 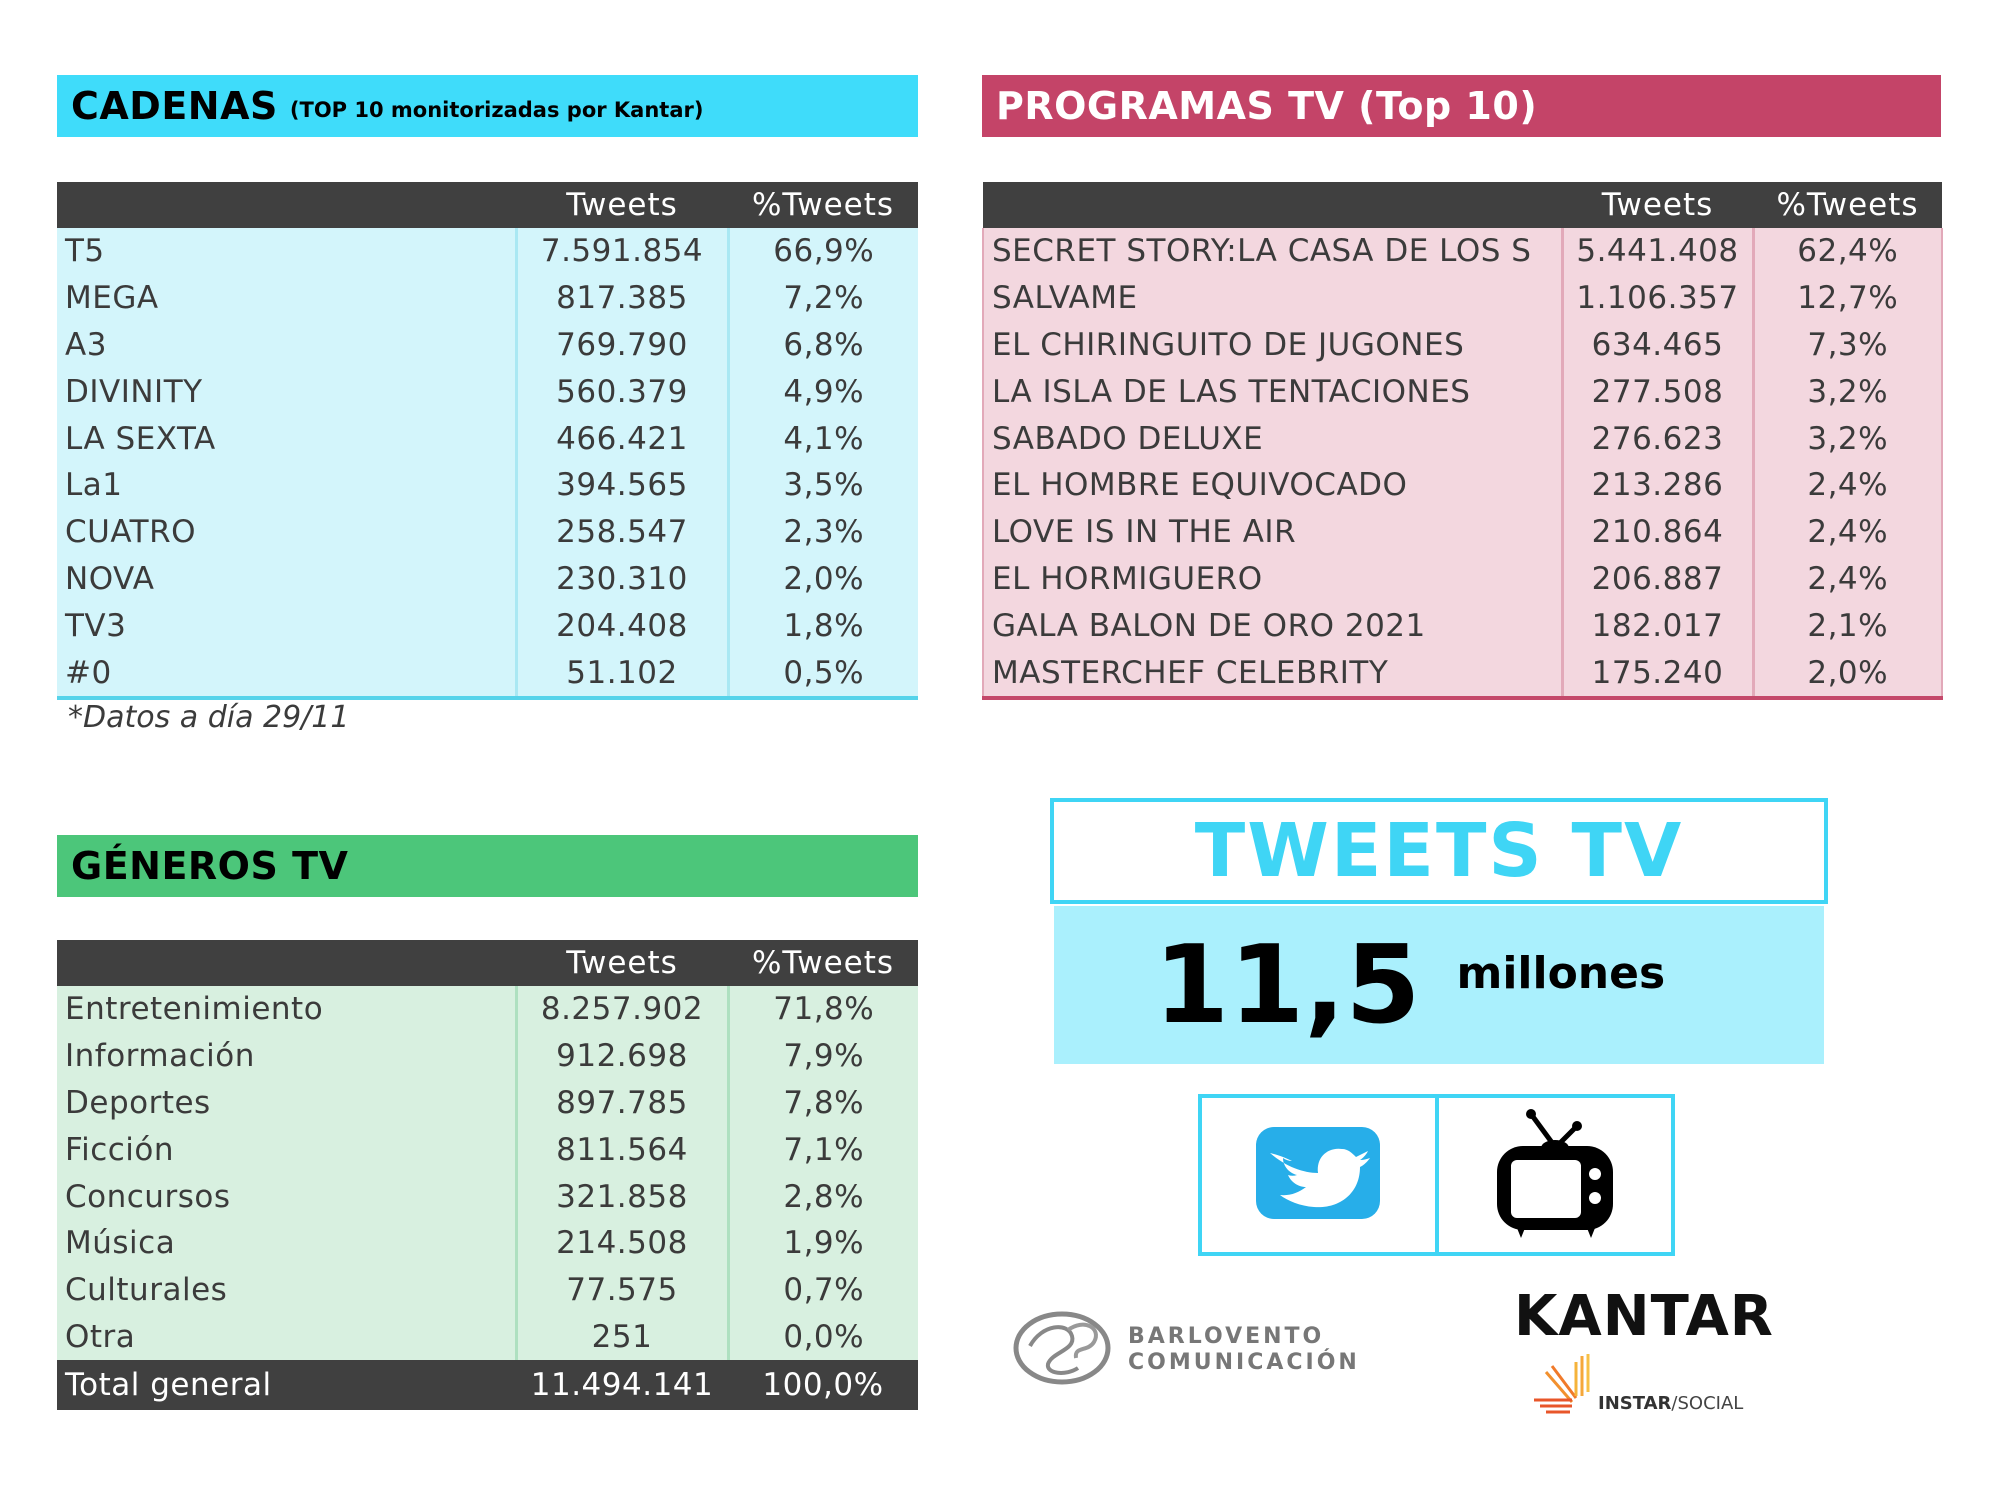 What do you see at coordinates (1439, 851) in the screenshot?
I see `tweets-tv-title: TWEETS TV` at bounding box center [1439, 851].